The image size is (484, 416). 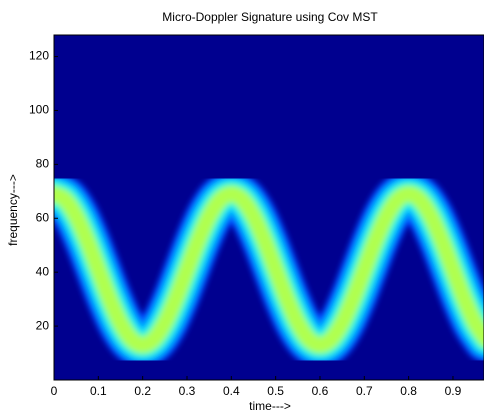 I want to click on x-tick-label: 0, so click(x=54, y=391).